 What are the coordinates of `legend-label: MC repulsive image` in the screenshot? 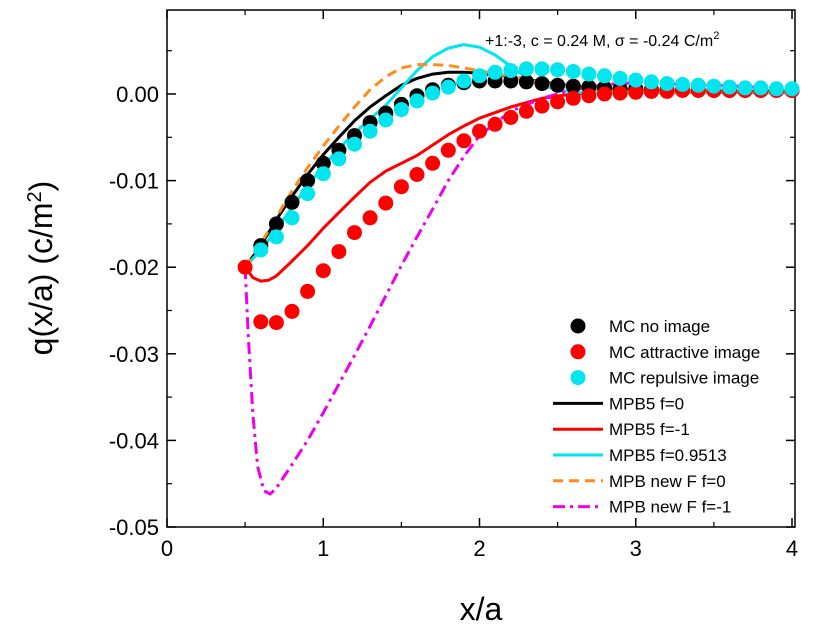 It's located at (684, 378).